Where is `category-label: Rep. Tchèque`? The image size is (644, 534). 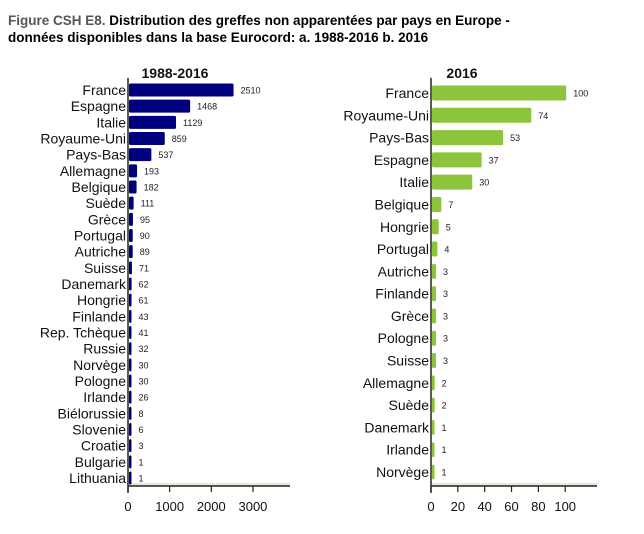
category-label: Rep. Tchèque is located at coordinates (83, 333).